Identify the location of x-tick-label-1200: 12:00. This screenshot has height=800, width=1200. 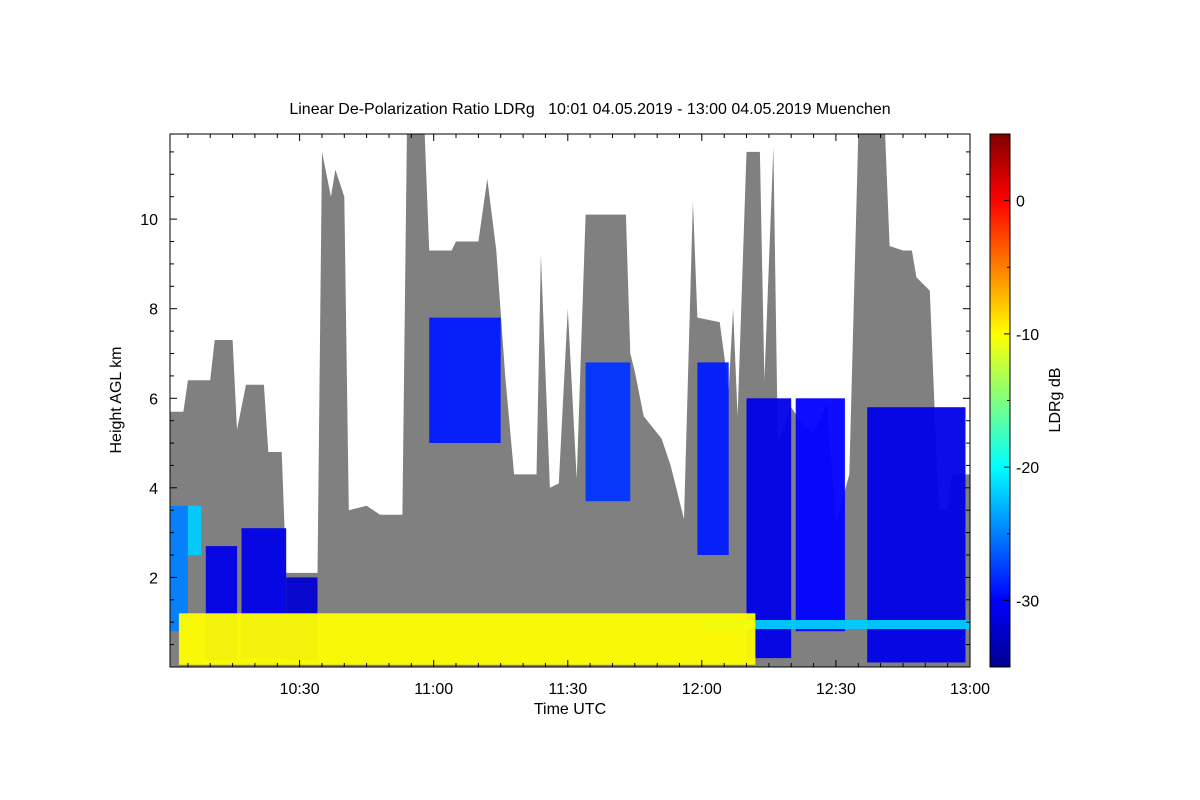
(702, 689).